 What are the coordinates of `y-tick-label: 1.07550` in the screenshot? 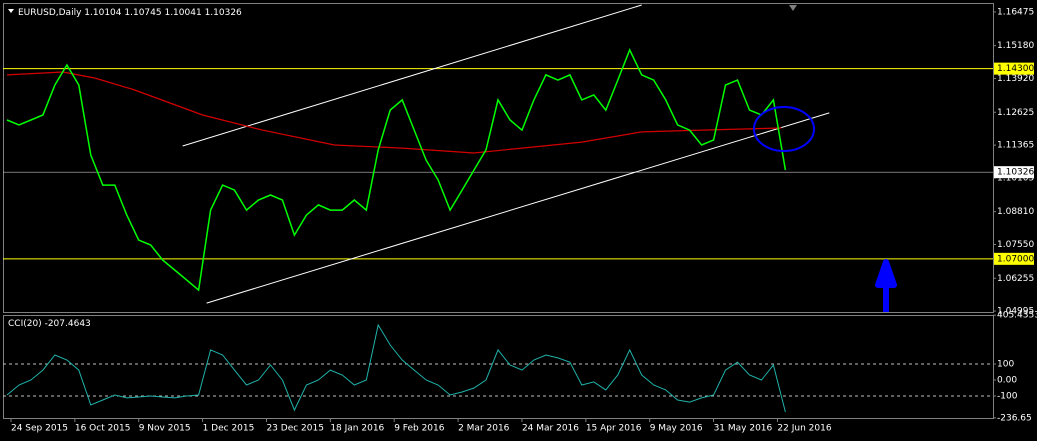 It's located at (1015, 245).